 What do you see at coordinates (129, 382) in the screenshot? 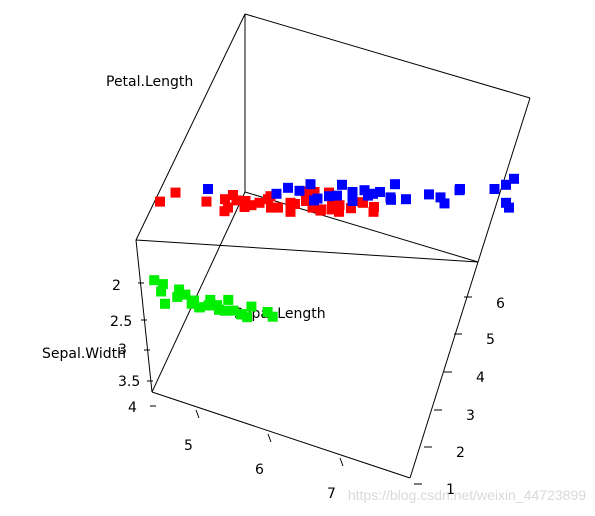
I see `y-tick-label: 3.5` at bounding box center [129, 382].